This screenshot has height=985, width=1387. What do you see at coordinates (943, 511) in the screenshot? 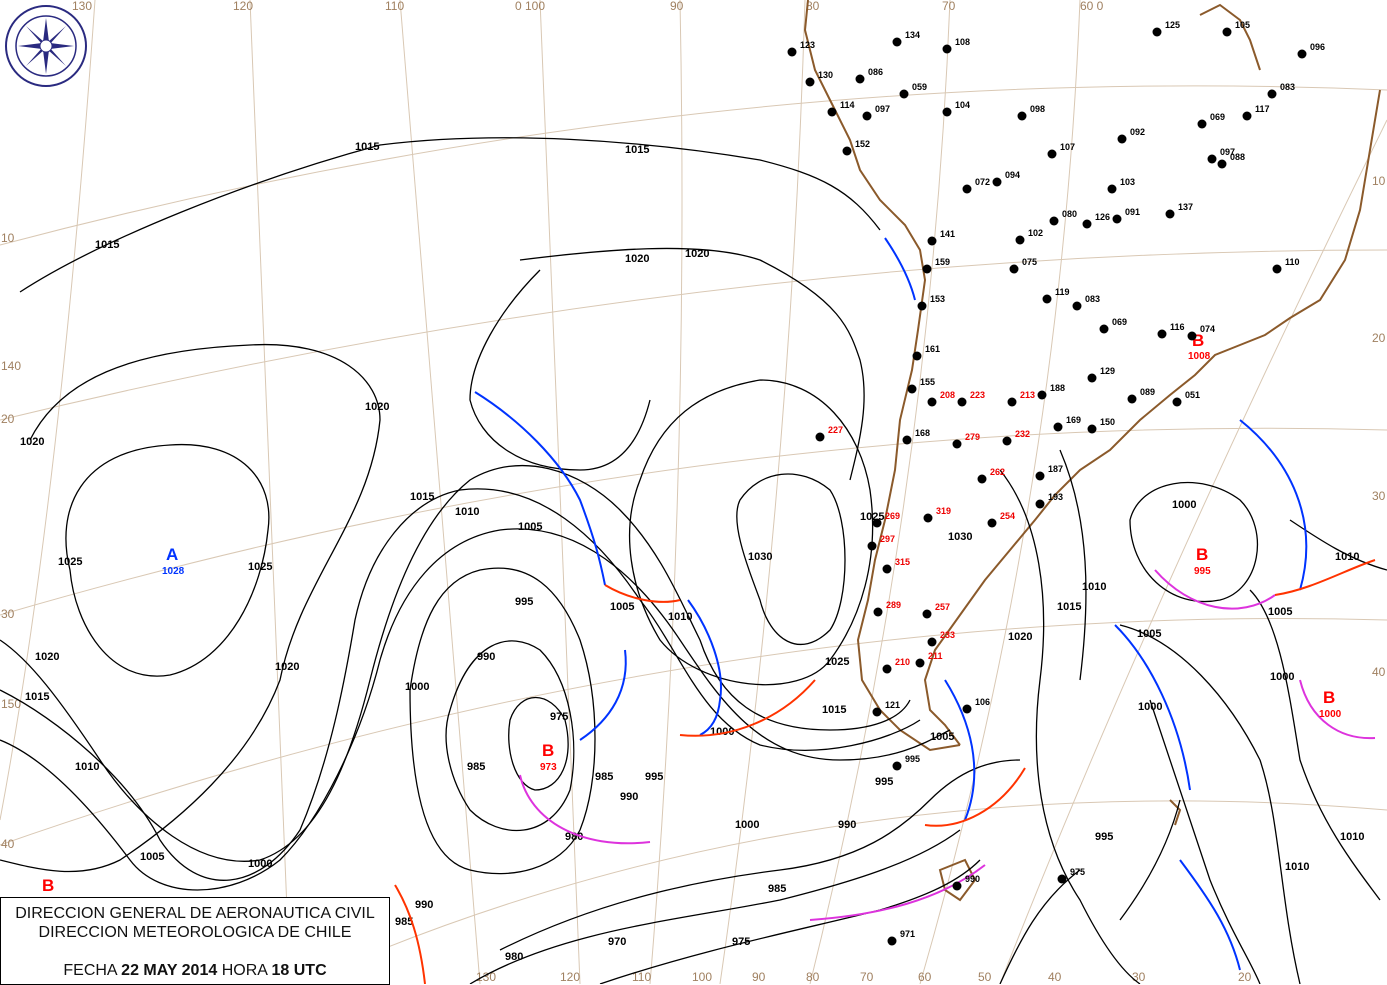
I see `station-pressure: 319` at bounding box center [943, 511].